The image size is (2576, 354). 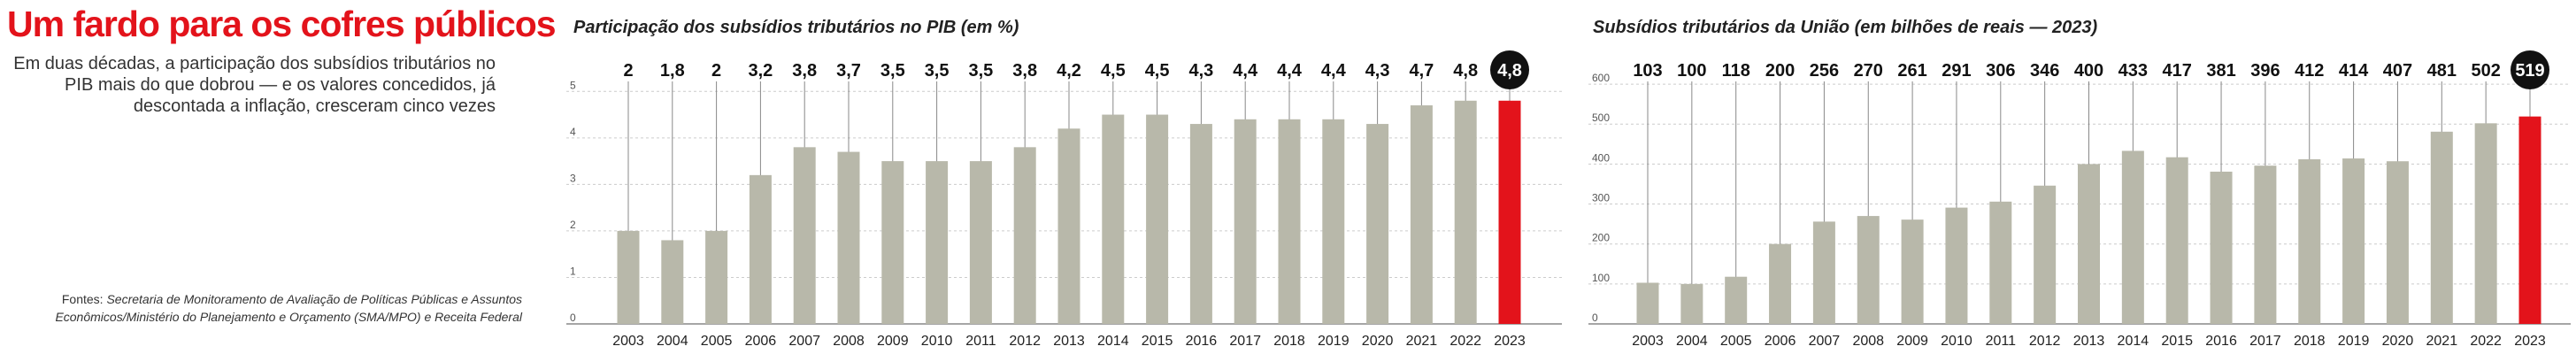 I want to click on x-tick-label: 2016, so click(x=2221, y=341).